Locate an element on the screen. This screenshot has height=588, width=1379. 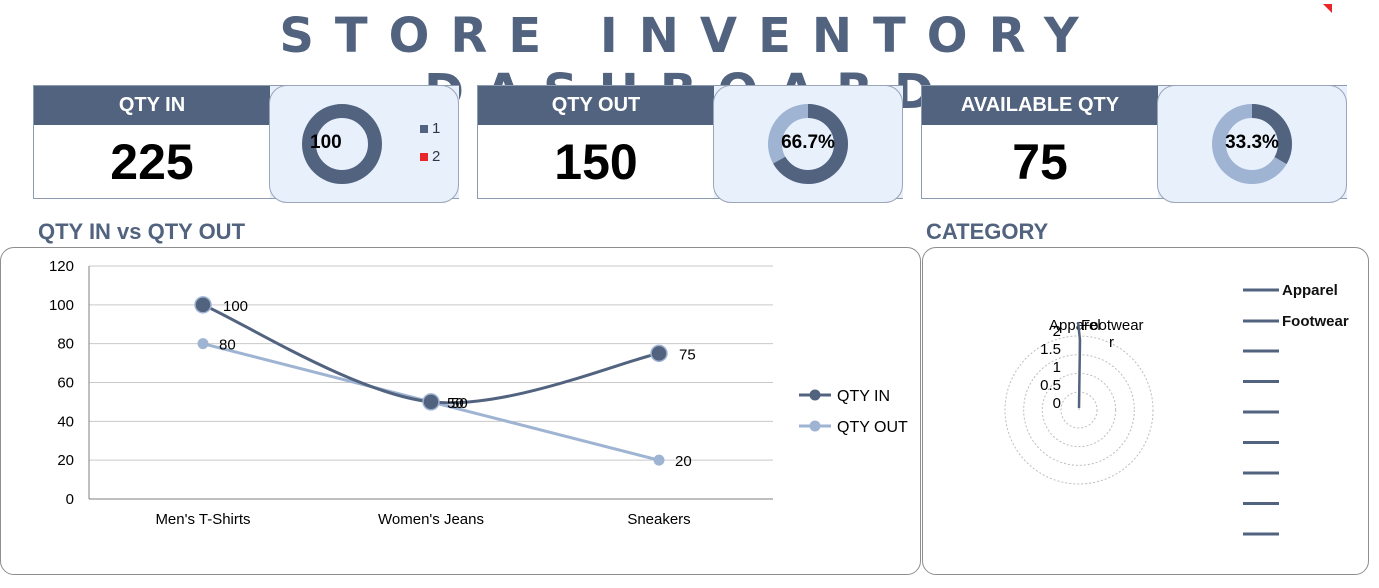
donut-chart-qty-in is located at coordinates (342, 144).